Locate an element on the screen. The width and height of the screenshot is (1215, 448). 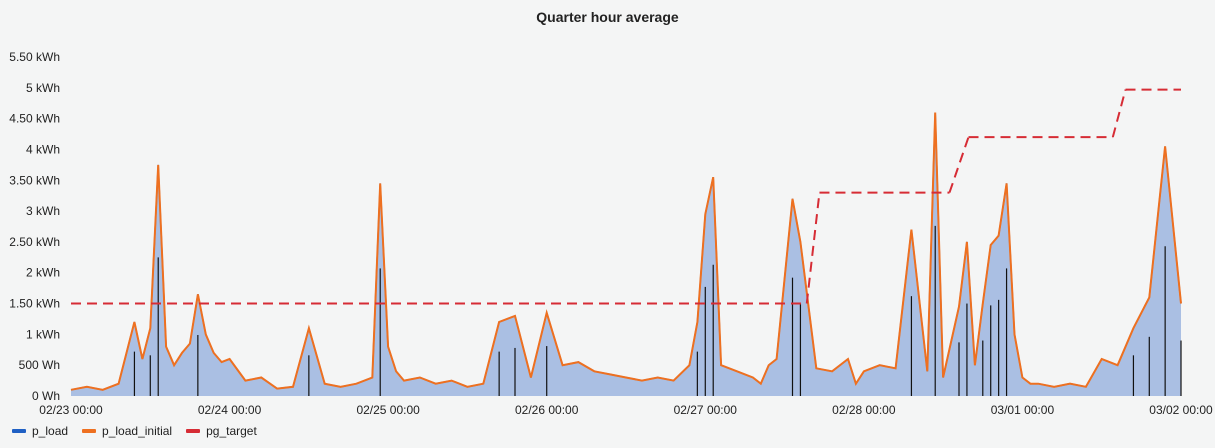
y-tick-label: 0 Wh is located at coordinates (46, 396).